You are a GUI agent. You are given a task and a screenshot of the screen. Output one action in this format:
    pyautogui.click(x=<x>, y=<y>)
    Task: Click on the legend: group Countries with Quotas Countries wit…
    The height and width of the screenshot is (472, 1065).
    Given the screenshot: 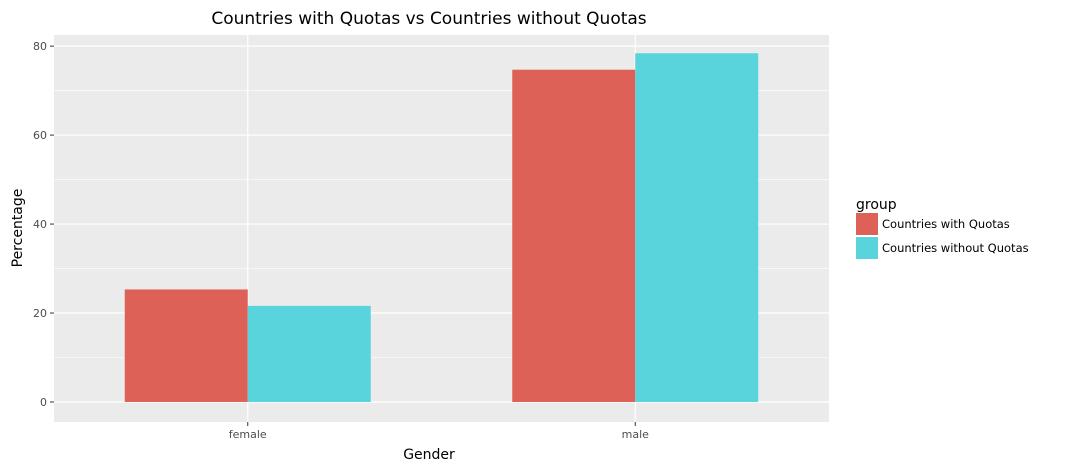 What is the action you would take?
    pyautogui.click(x=942, y=228)
    